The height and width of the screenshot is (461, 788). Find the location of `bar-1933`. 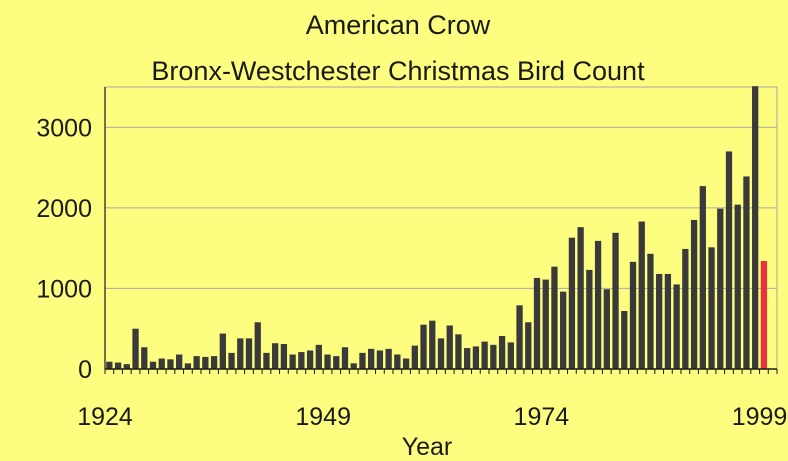

bar-1933 is located at coordinates (188, 366).